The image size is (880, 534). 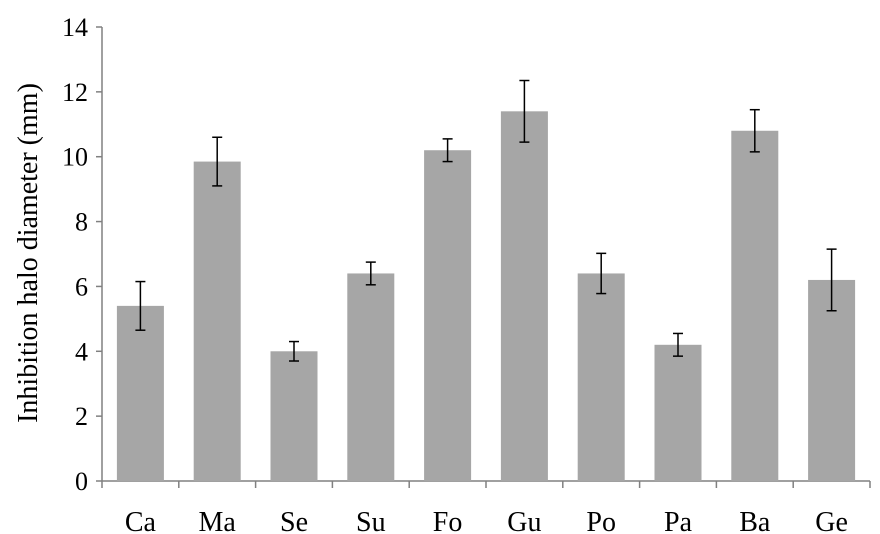 What do you see at coordinates (294, 416) in the screenshot?
I see `bar-se` at bounding box center [294, 416].